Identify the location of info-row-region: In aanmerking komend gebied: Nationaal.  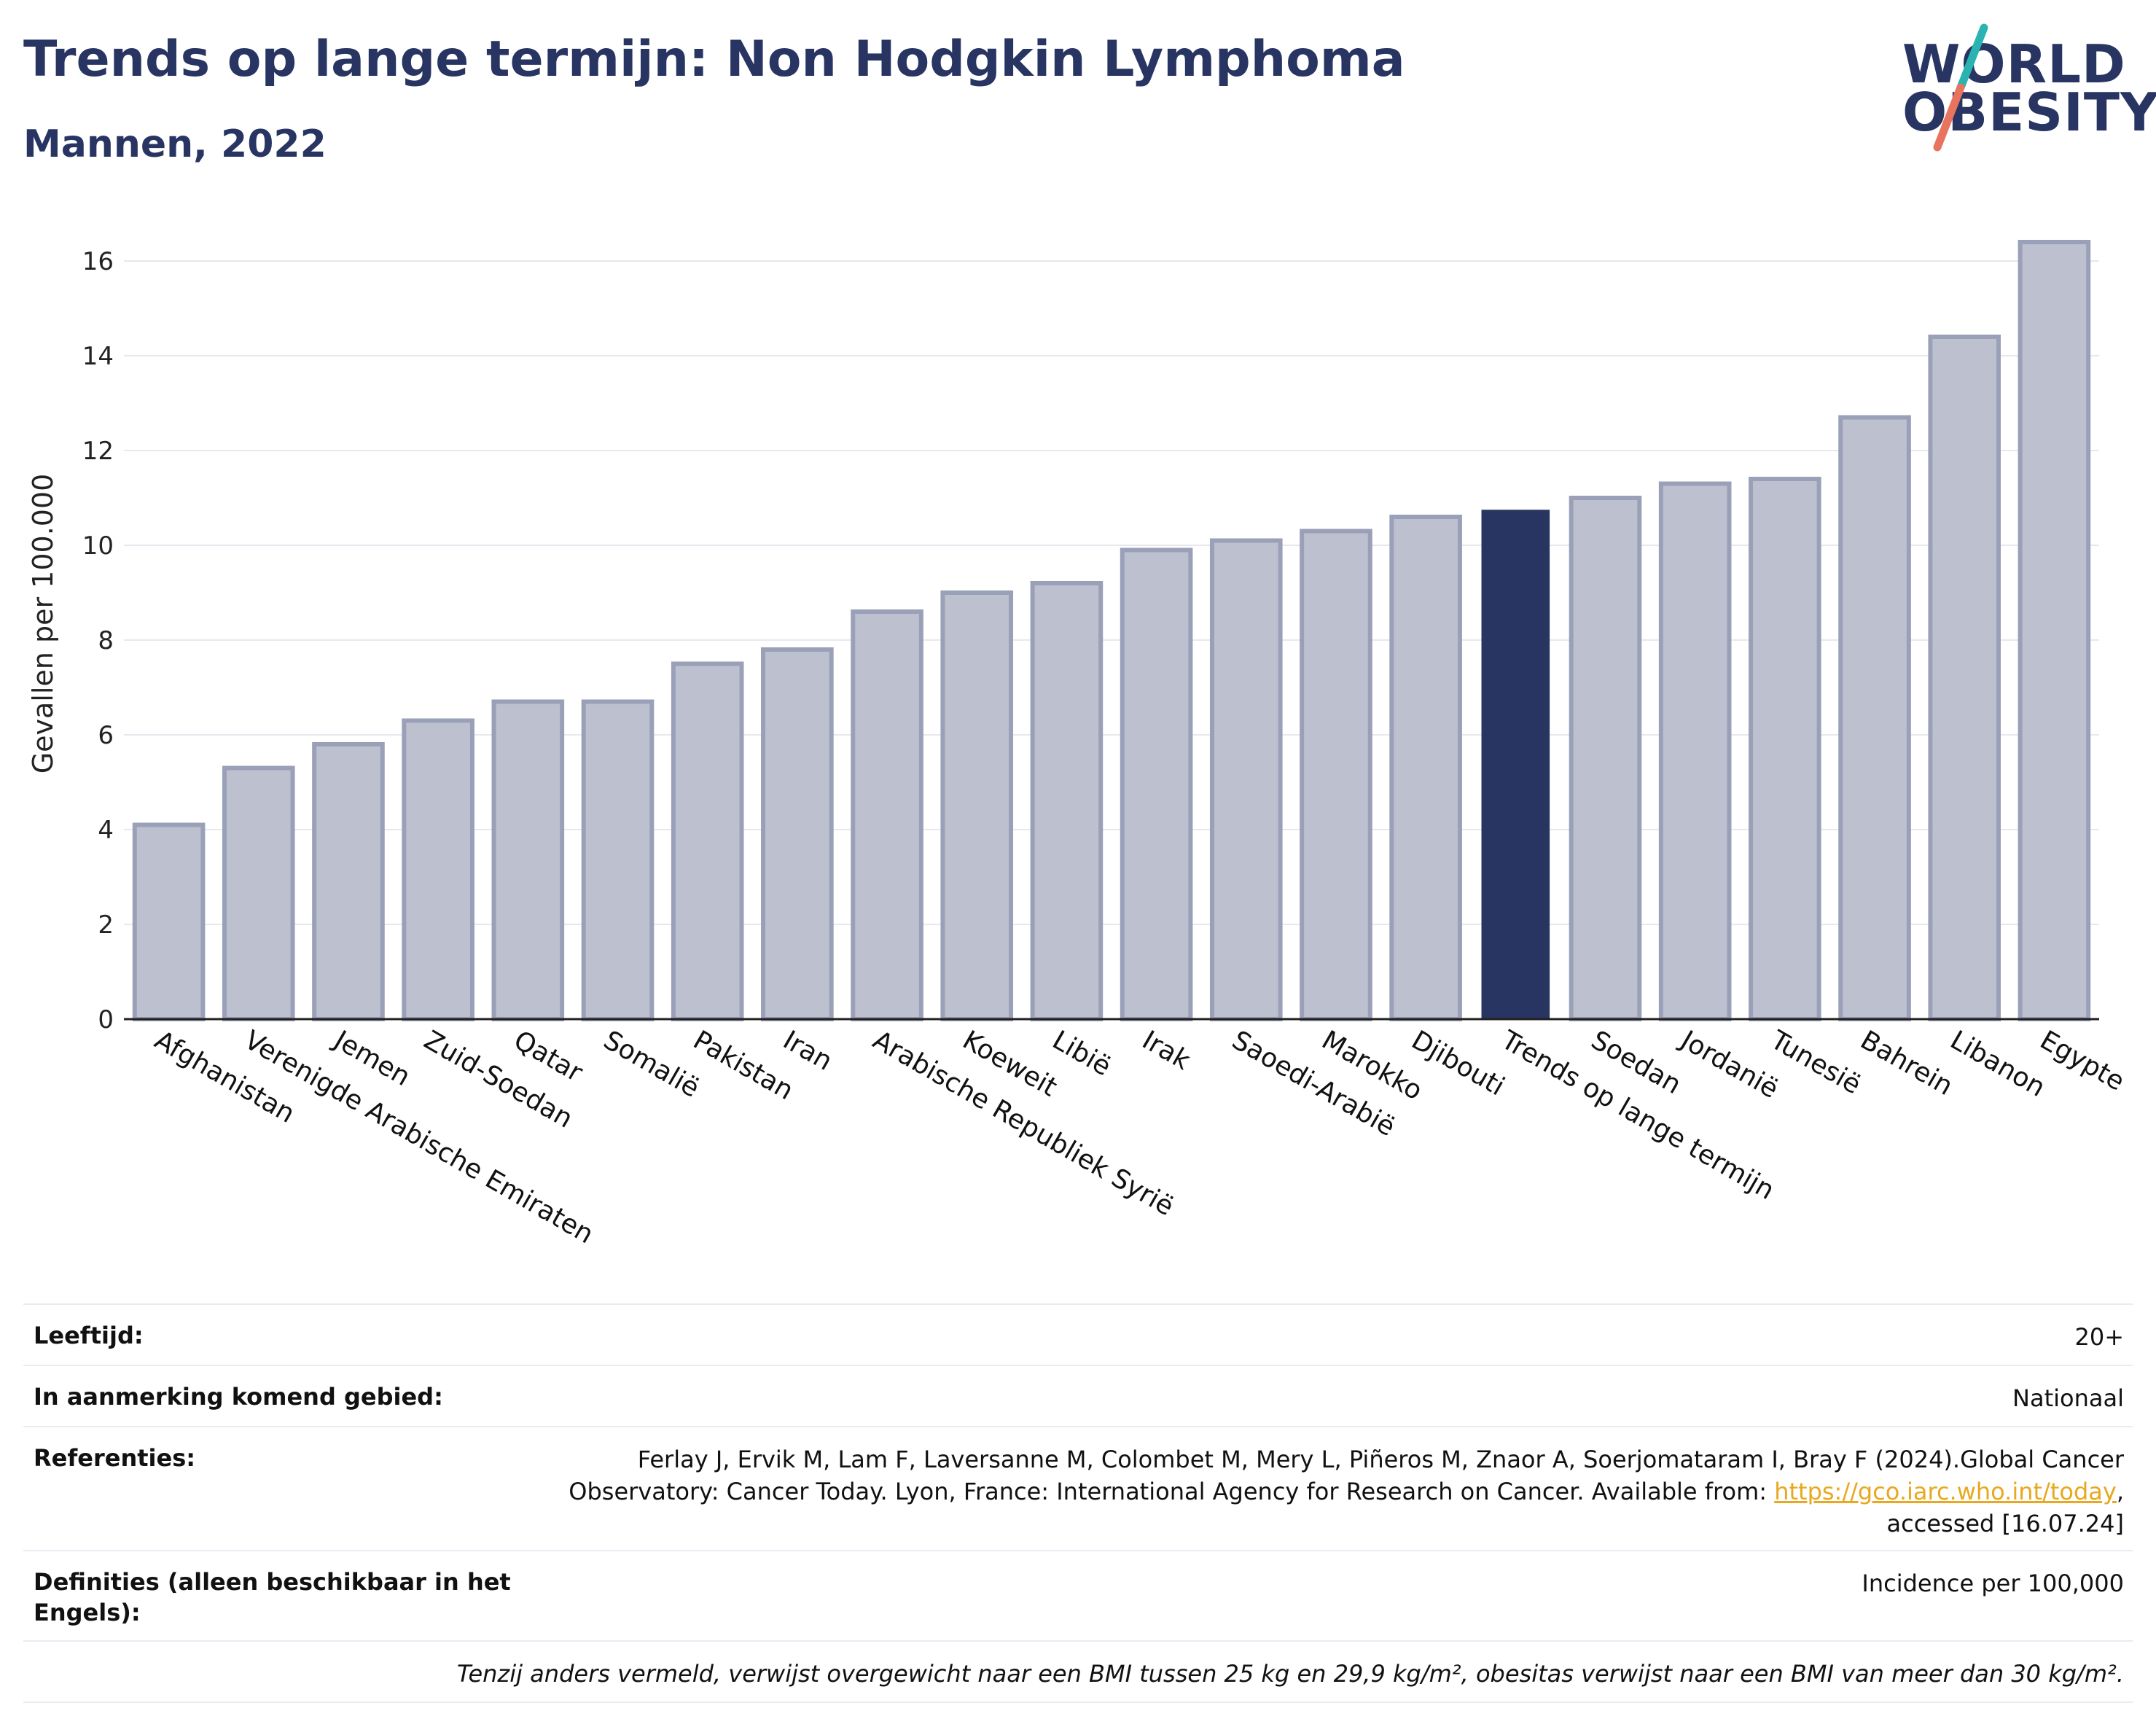
(1078, 1395).